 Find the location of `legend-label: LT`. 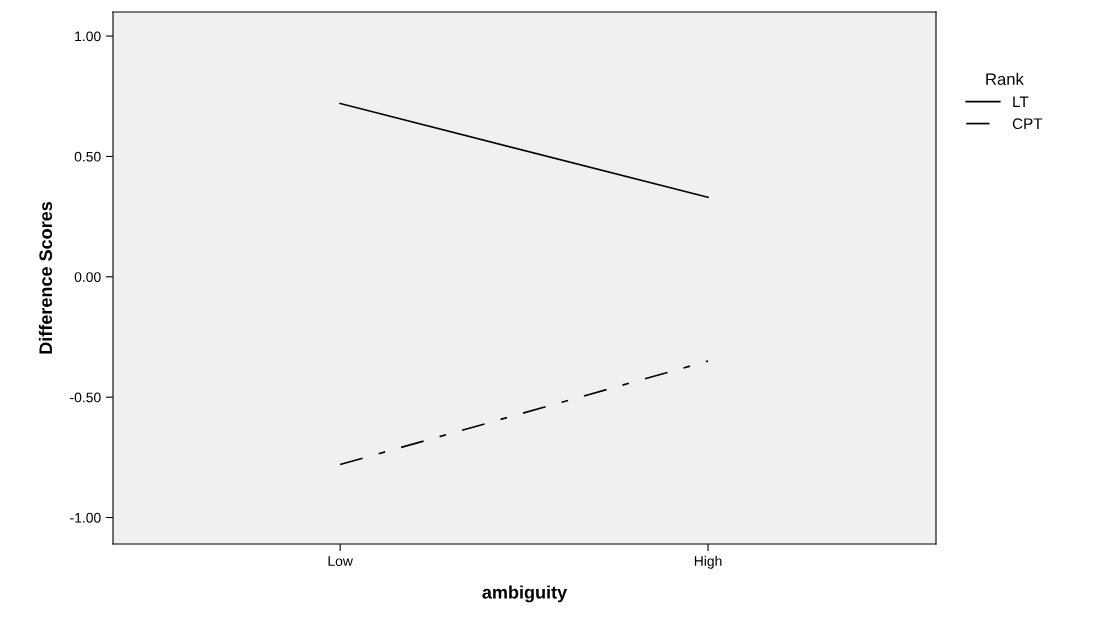

legend-label: LT is located at coordinates (1021, 102).